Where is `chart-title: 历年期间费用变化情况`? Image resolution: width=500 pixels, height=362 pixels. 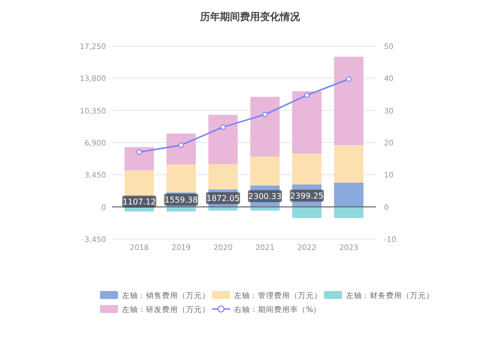
chart-title: 历年期间费用变化情况 is located at coordinates (250, 17).